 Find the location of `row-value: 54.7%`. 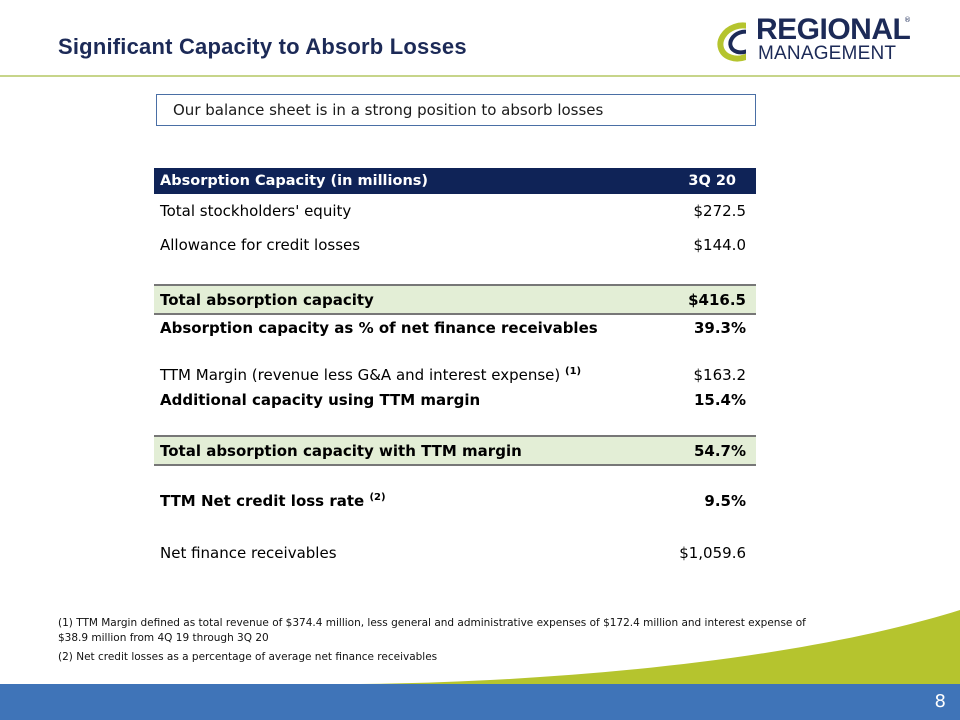

row-value: 54.7% is located at coordinates (709, 450).